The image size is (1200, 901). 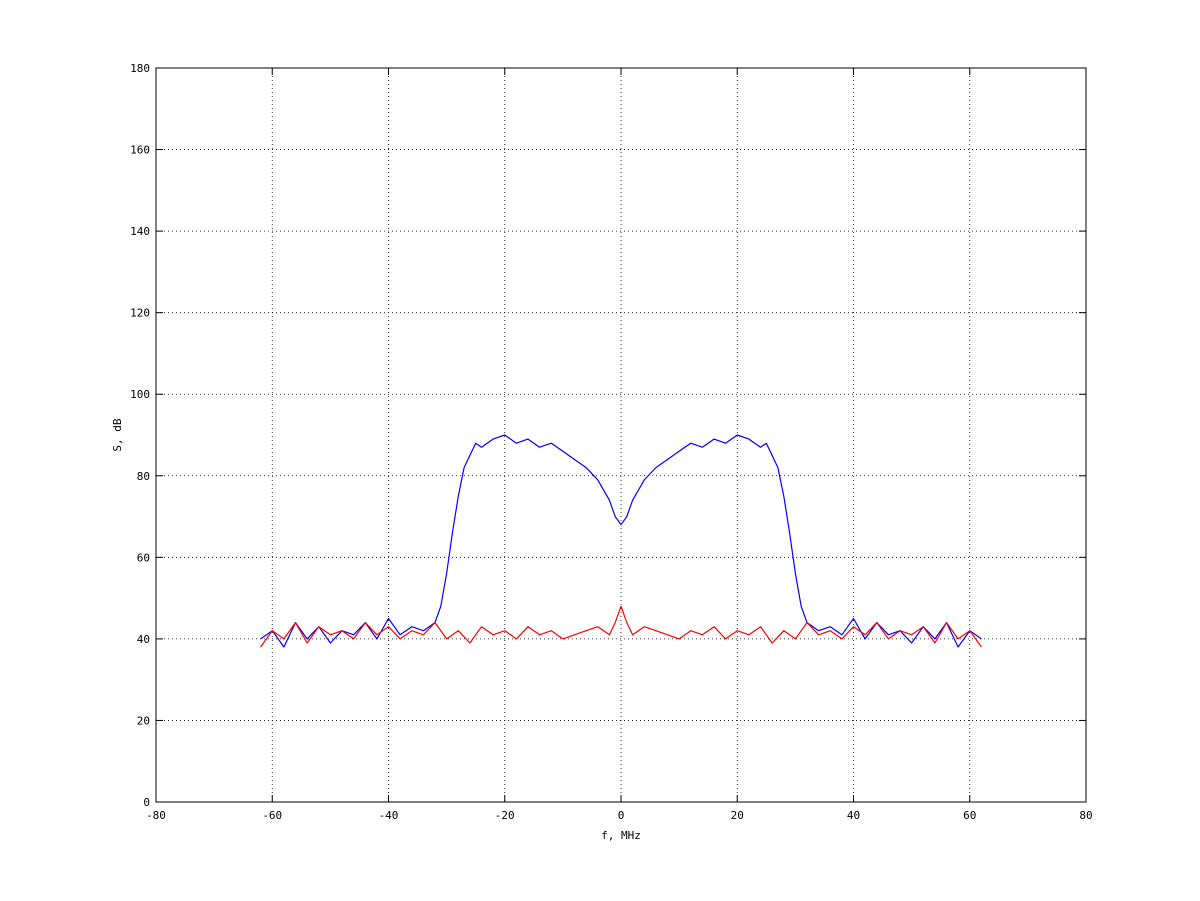 I want to click on y-tick-label: 120, so click(x=140, y=313).